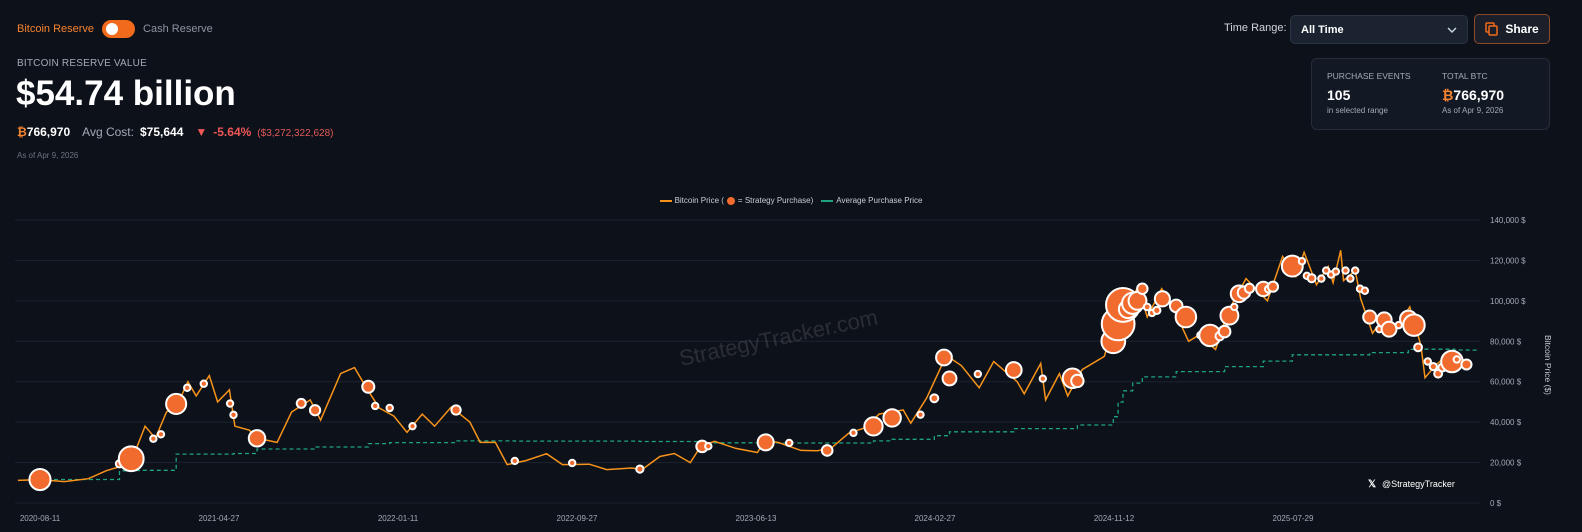 This screenshot has height=532, width=1582. Describe the element at coordinates (1255, 28) in the screenshot. I see `time-range-label: Time Range:` at that location.